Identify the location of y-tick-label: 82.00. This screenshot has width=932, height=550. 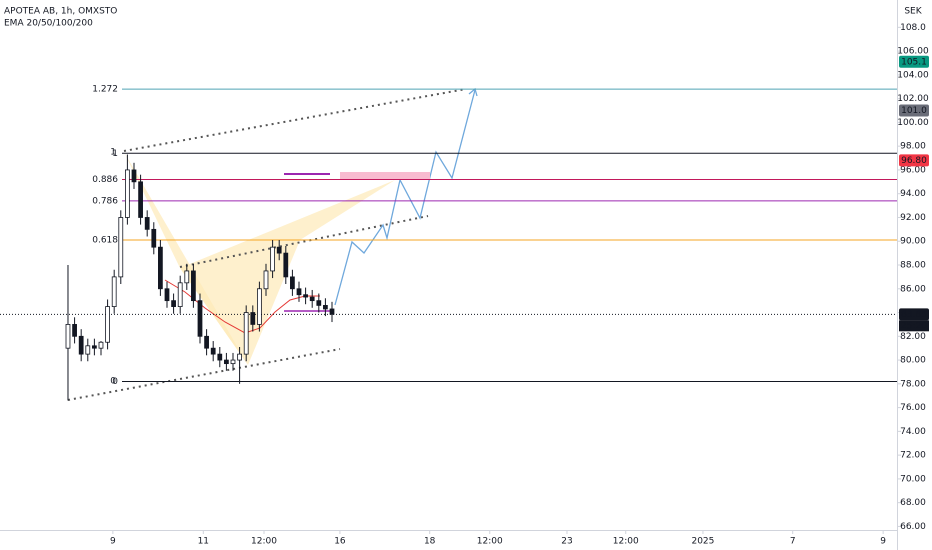
(913, 337).